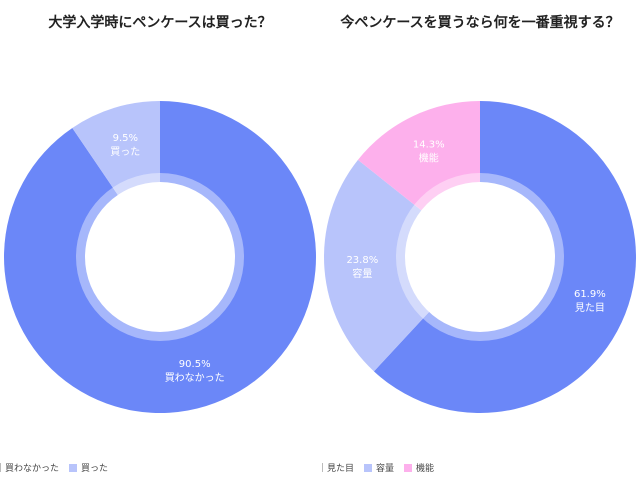 Image resolution: width=640 pixels, height=480 pixels. I want to click on slice-value-label: 61.9%, so click(590, 294).